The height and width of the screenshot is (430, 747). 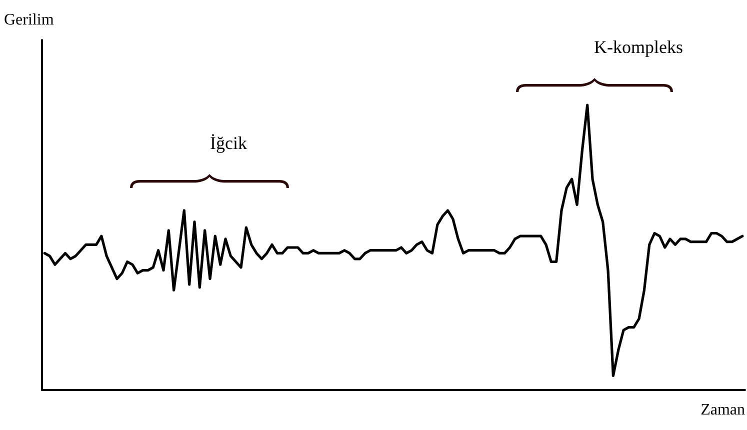 I want to click on annotation: İğcik, so click(x=228, y=143).